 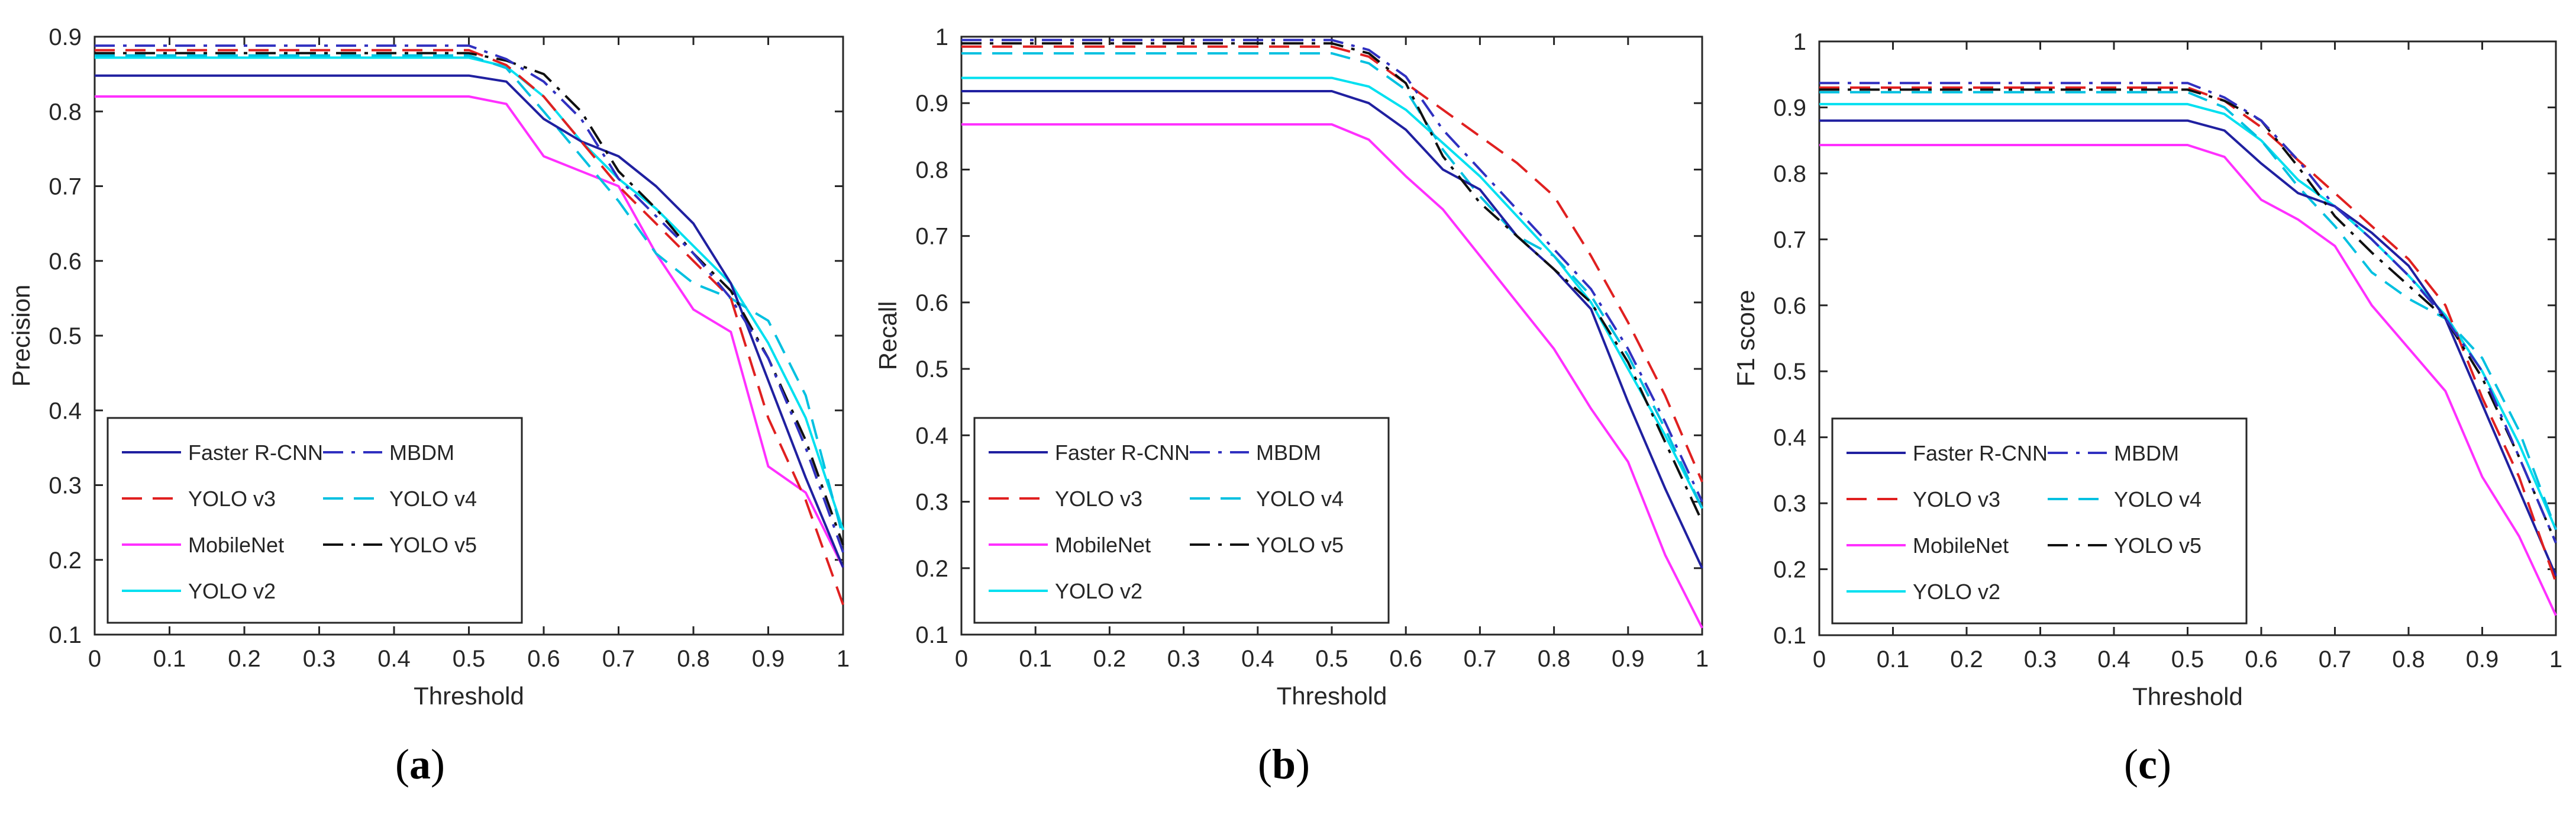 I want to click on y-axis-label: F1 score, so click(x=1746, y=338).